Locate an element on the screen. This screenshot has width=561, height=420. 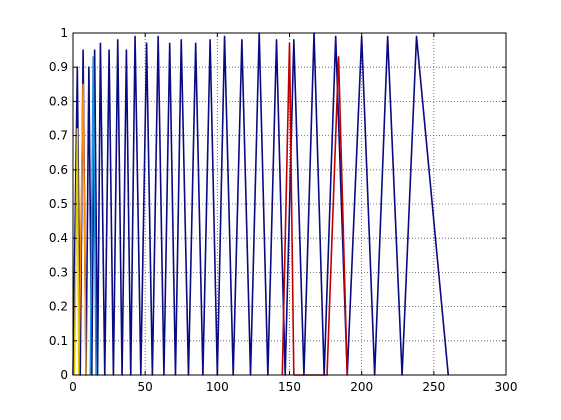
y-tick-label: 1 is located at coordinates (64, 33).